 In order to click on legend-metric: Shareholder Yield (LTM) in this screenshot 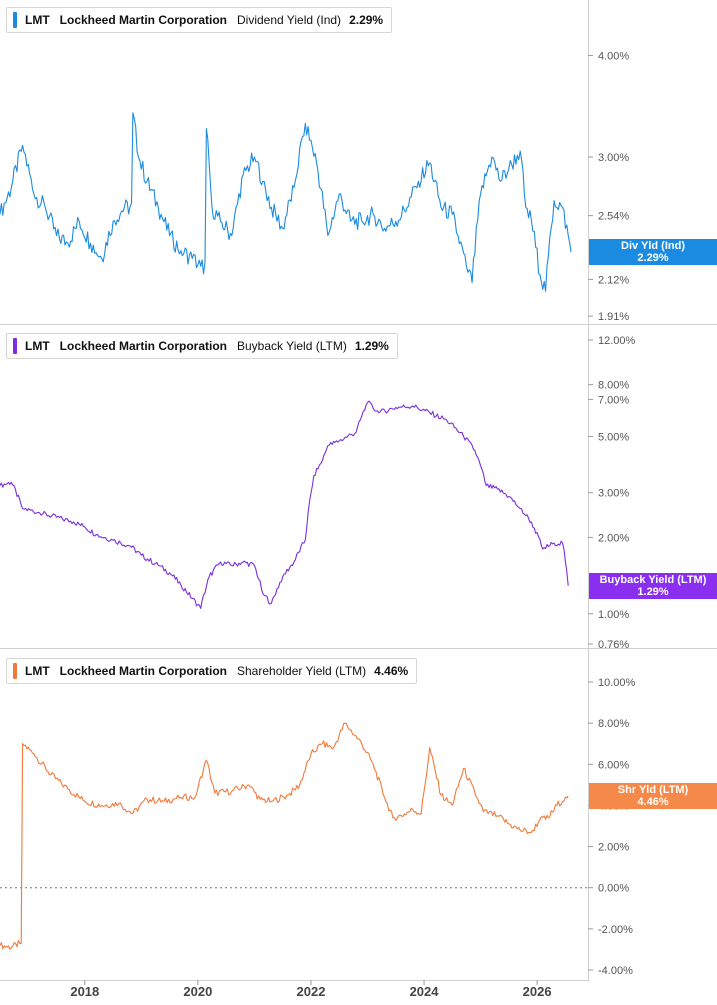, I will do `click(302, 671)`.